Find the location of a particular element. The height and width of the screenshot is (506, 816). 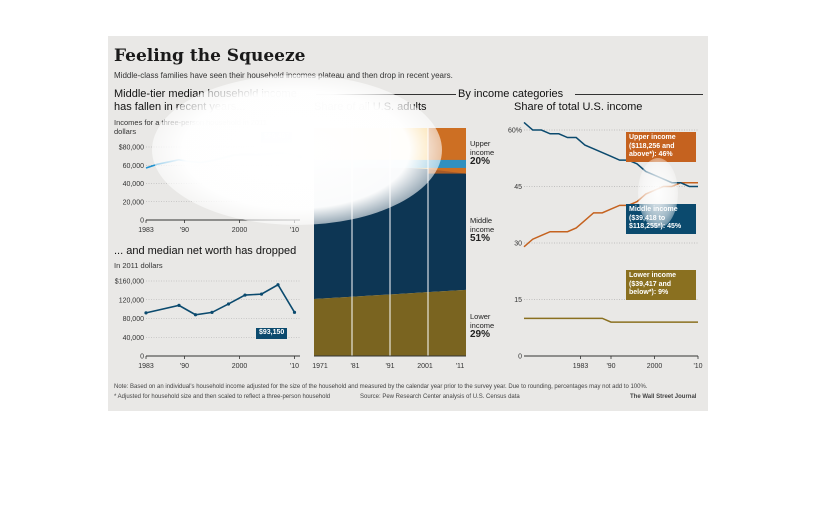

income-y-tick: 40,000 is located at coordinates (134, 184).